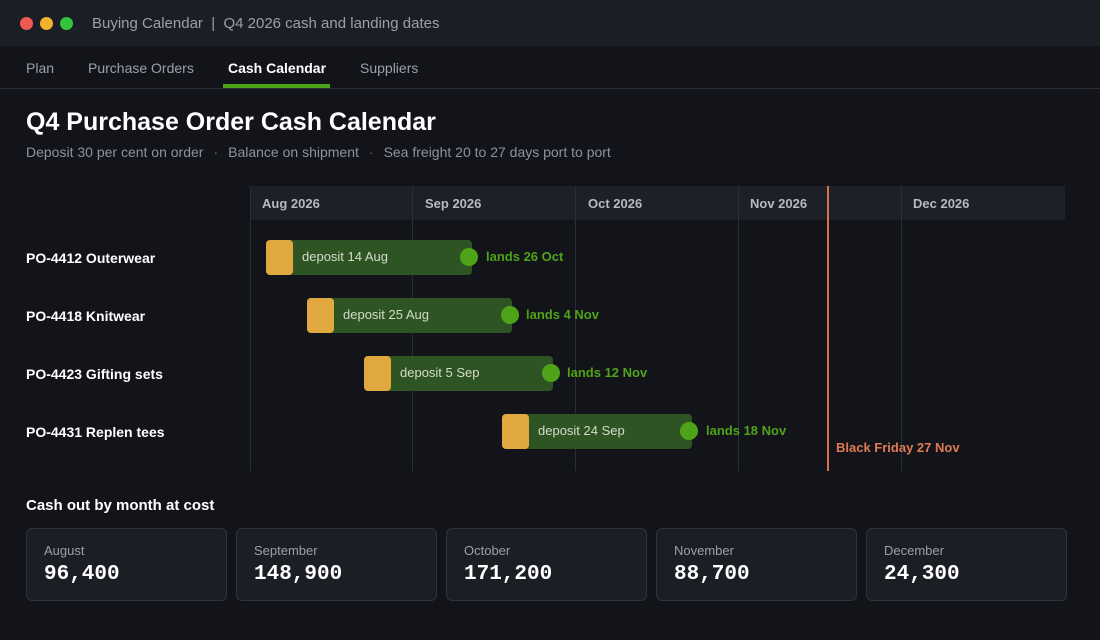 Image resolution: width=1100 pixels, height=640 pixels. What do you see at coordinates (941, 203) in the screenshot?
I see `month-label-dec: Dec 2026` at bounding box center [941, 203].